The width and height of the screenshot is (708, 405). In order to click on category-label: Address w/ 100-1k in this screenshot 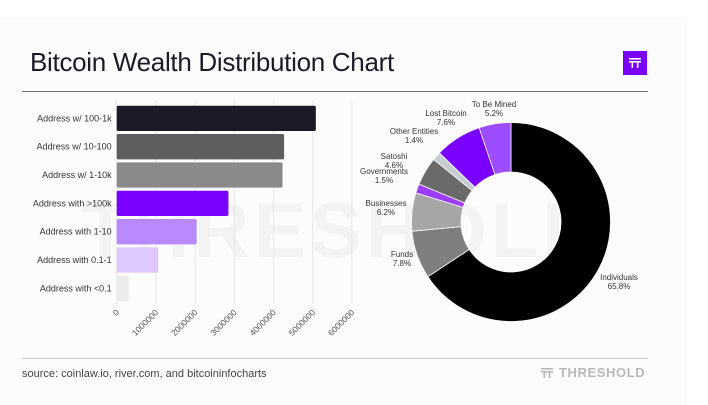, I will do `click(74, 118)`.